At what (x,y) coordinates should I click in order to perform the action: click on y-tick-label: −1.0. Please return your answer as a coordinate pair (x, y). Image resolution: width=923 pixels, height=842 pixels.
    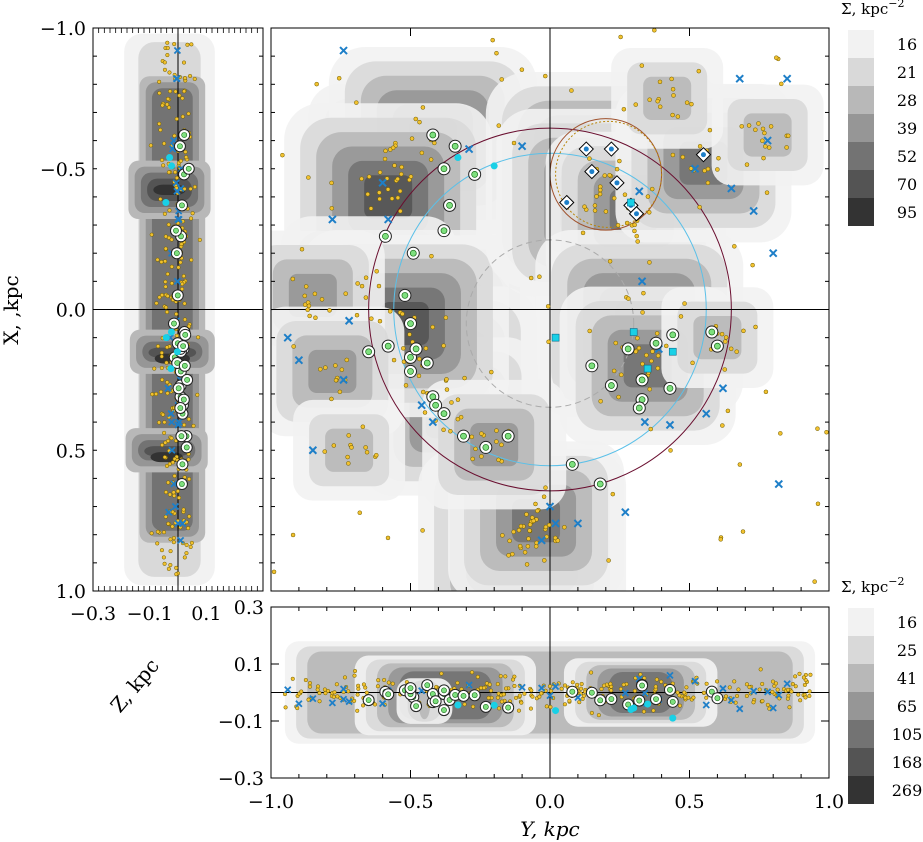
    Looking at the image, I should click on (63, 29).